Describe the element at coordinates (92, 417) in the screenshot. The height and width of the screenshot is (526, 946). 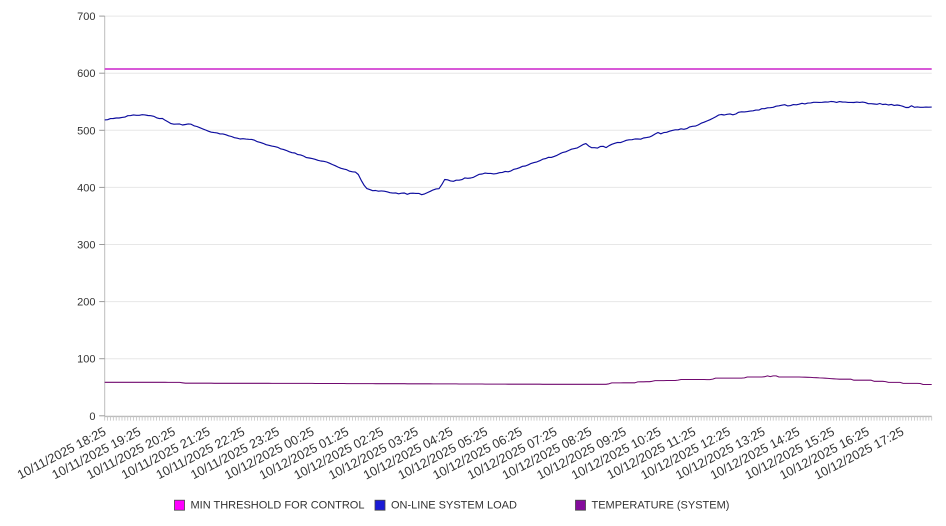
I see `svg-text: 0` at that location.